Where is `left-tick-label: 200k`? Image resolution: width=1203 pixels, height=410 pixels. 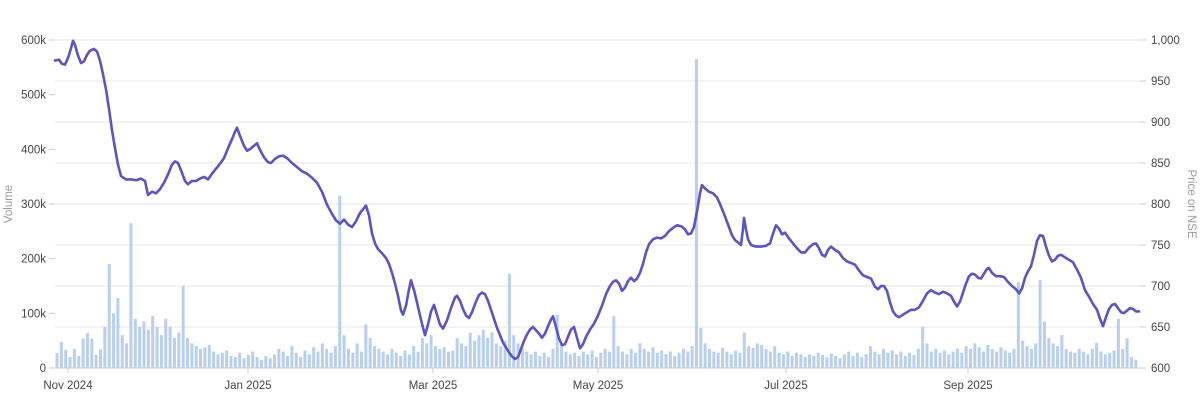 left-tick-label: 200k is located at coordinates (33, 260).